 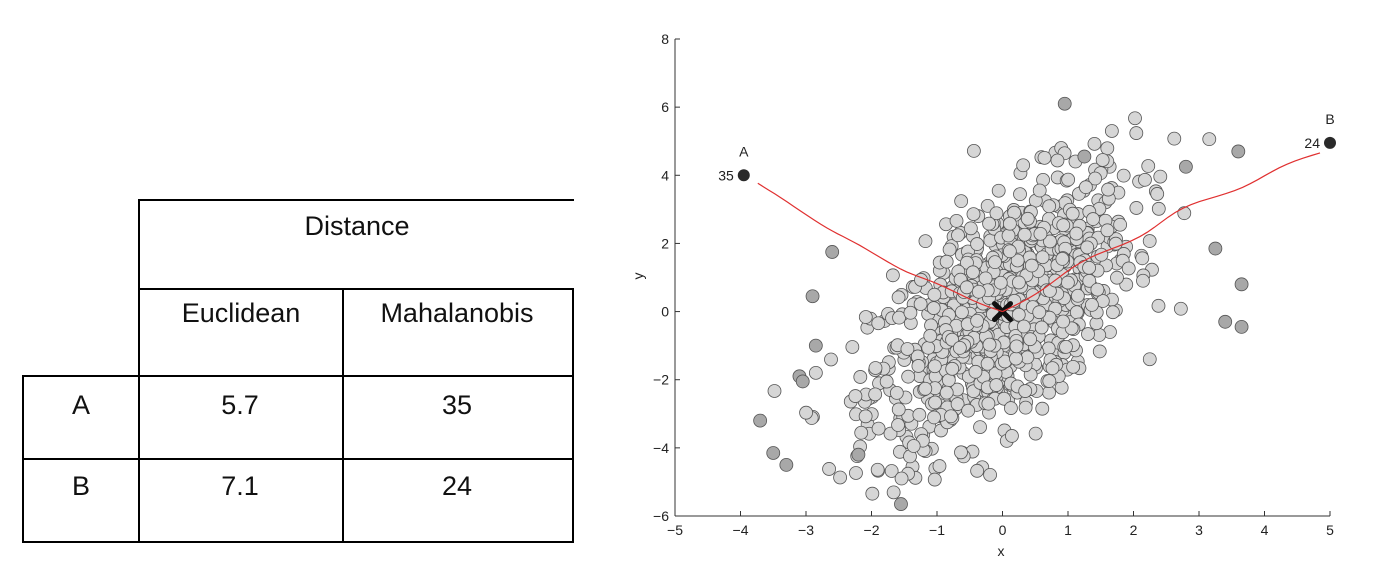 I want to click on x-tick-label: −2, so click(x=872, y=530).